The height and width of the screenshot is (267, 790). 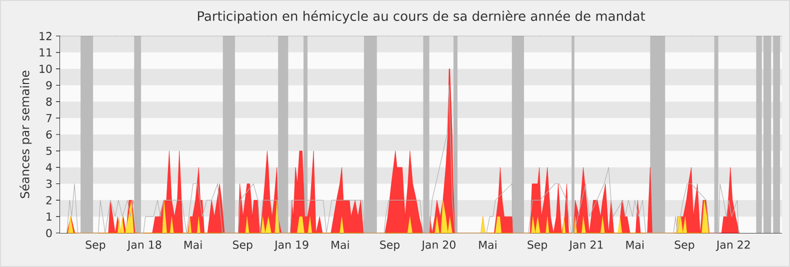 What do you see at coordinates (49, 118) in the screenshot?
I see `y-tick-label: 7` at bounding box center [49, 118].